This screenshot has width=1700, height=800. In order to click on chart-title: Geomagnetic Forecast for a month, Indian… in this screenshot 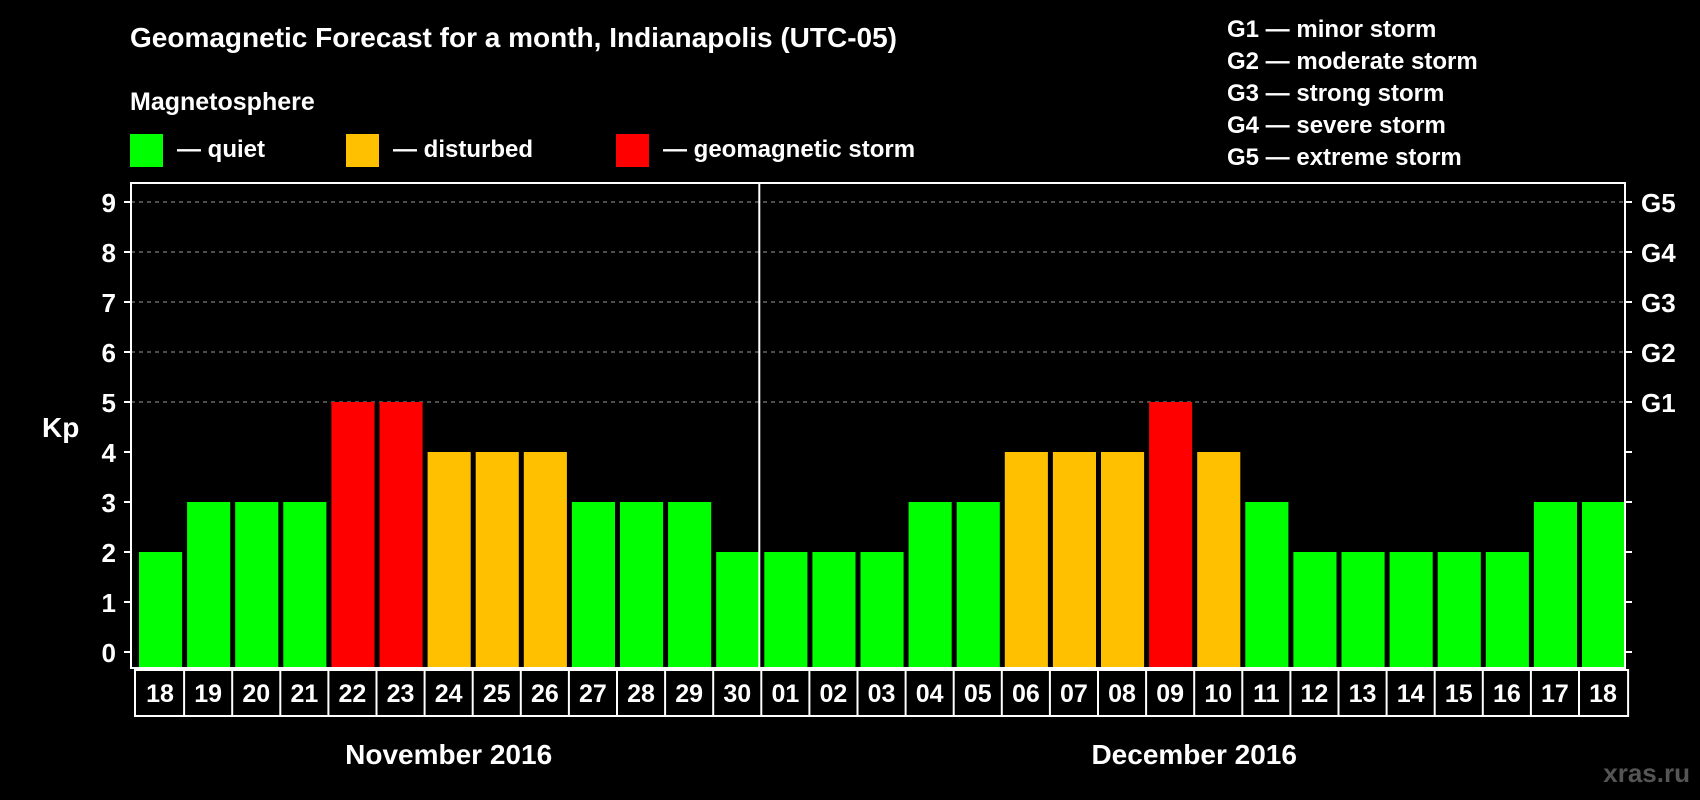, I will do `click(513, 37)`.